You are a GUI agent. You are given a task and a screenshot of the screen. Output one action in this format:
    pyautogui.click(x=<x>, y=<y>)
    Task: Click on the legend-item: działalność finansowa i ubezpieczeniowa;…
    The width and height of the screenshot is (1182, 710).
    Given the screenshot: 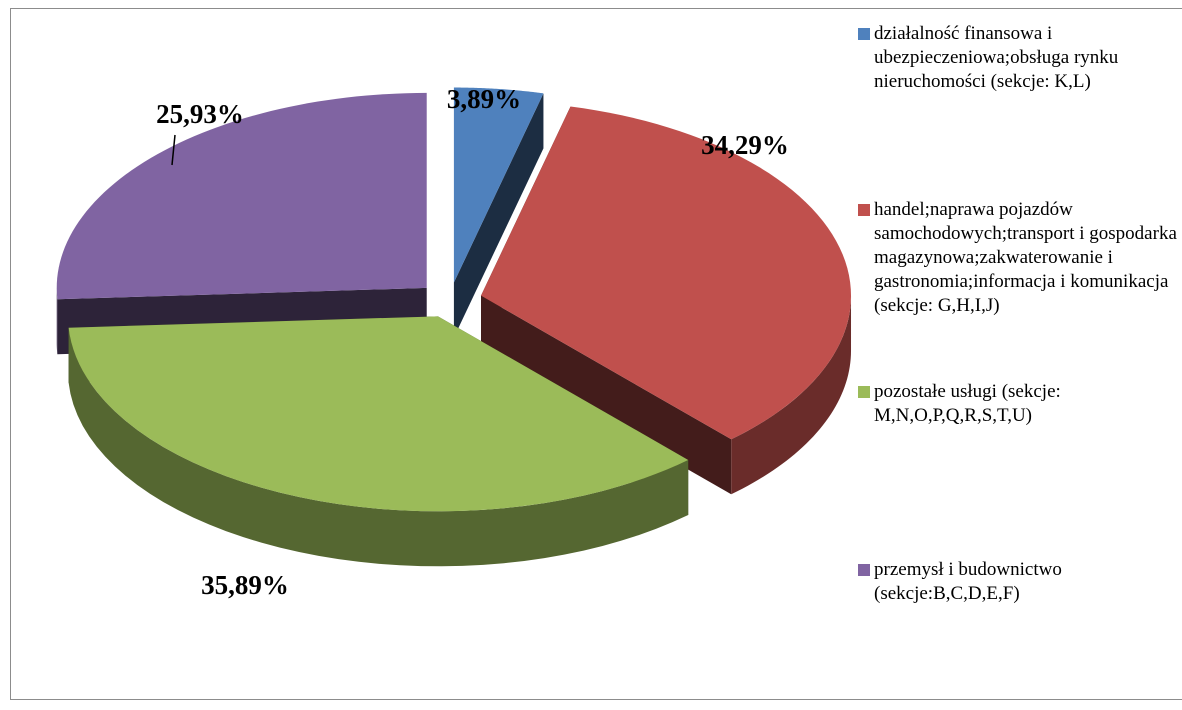 What is the action you would take?
    pyautogui.click(x=1020, y=58)
    